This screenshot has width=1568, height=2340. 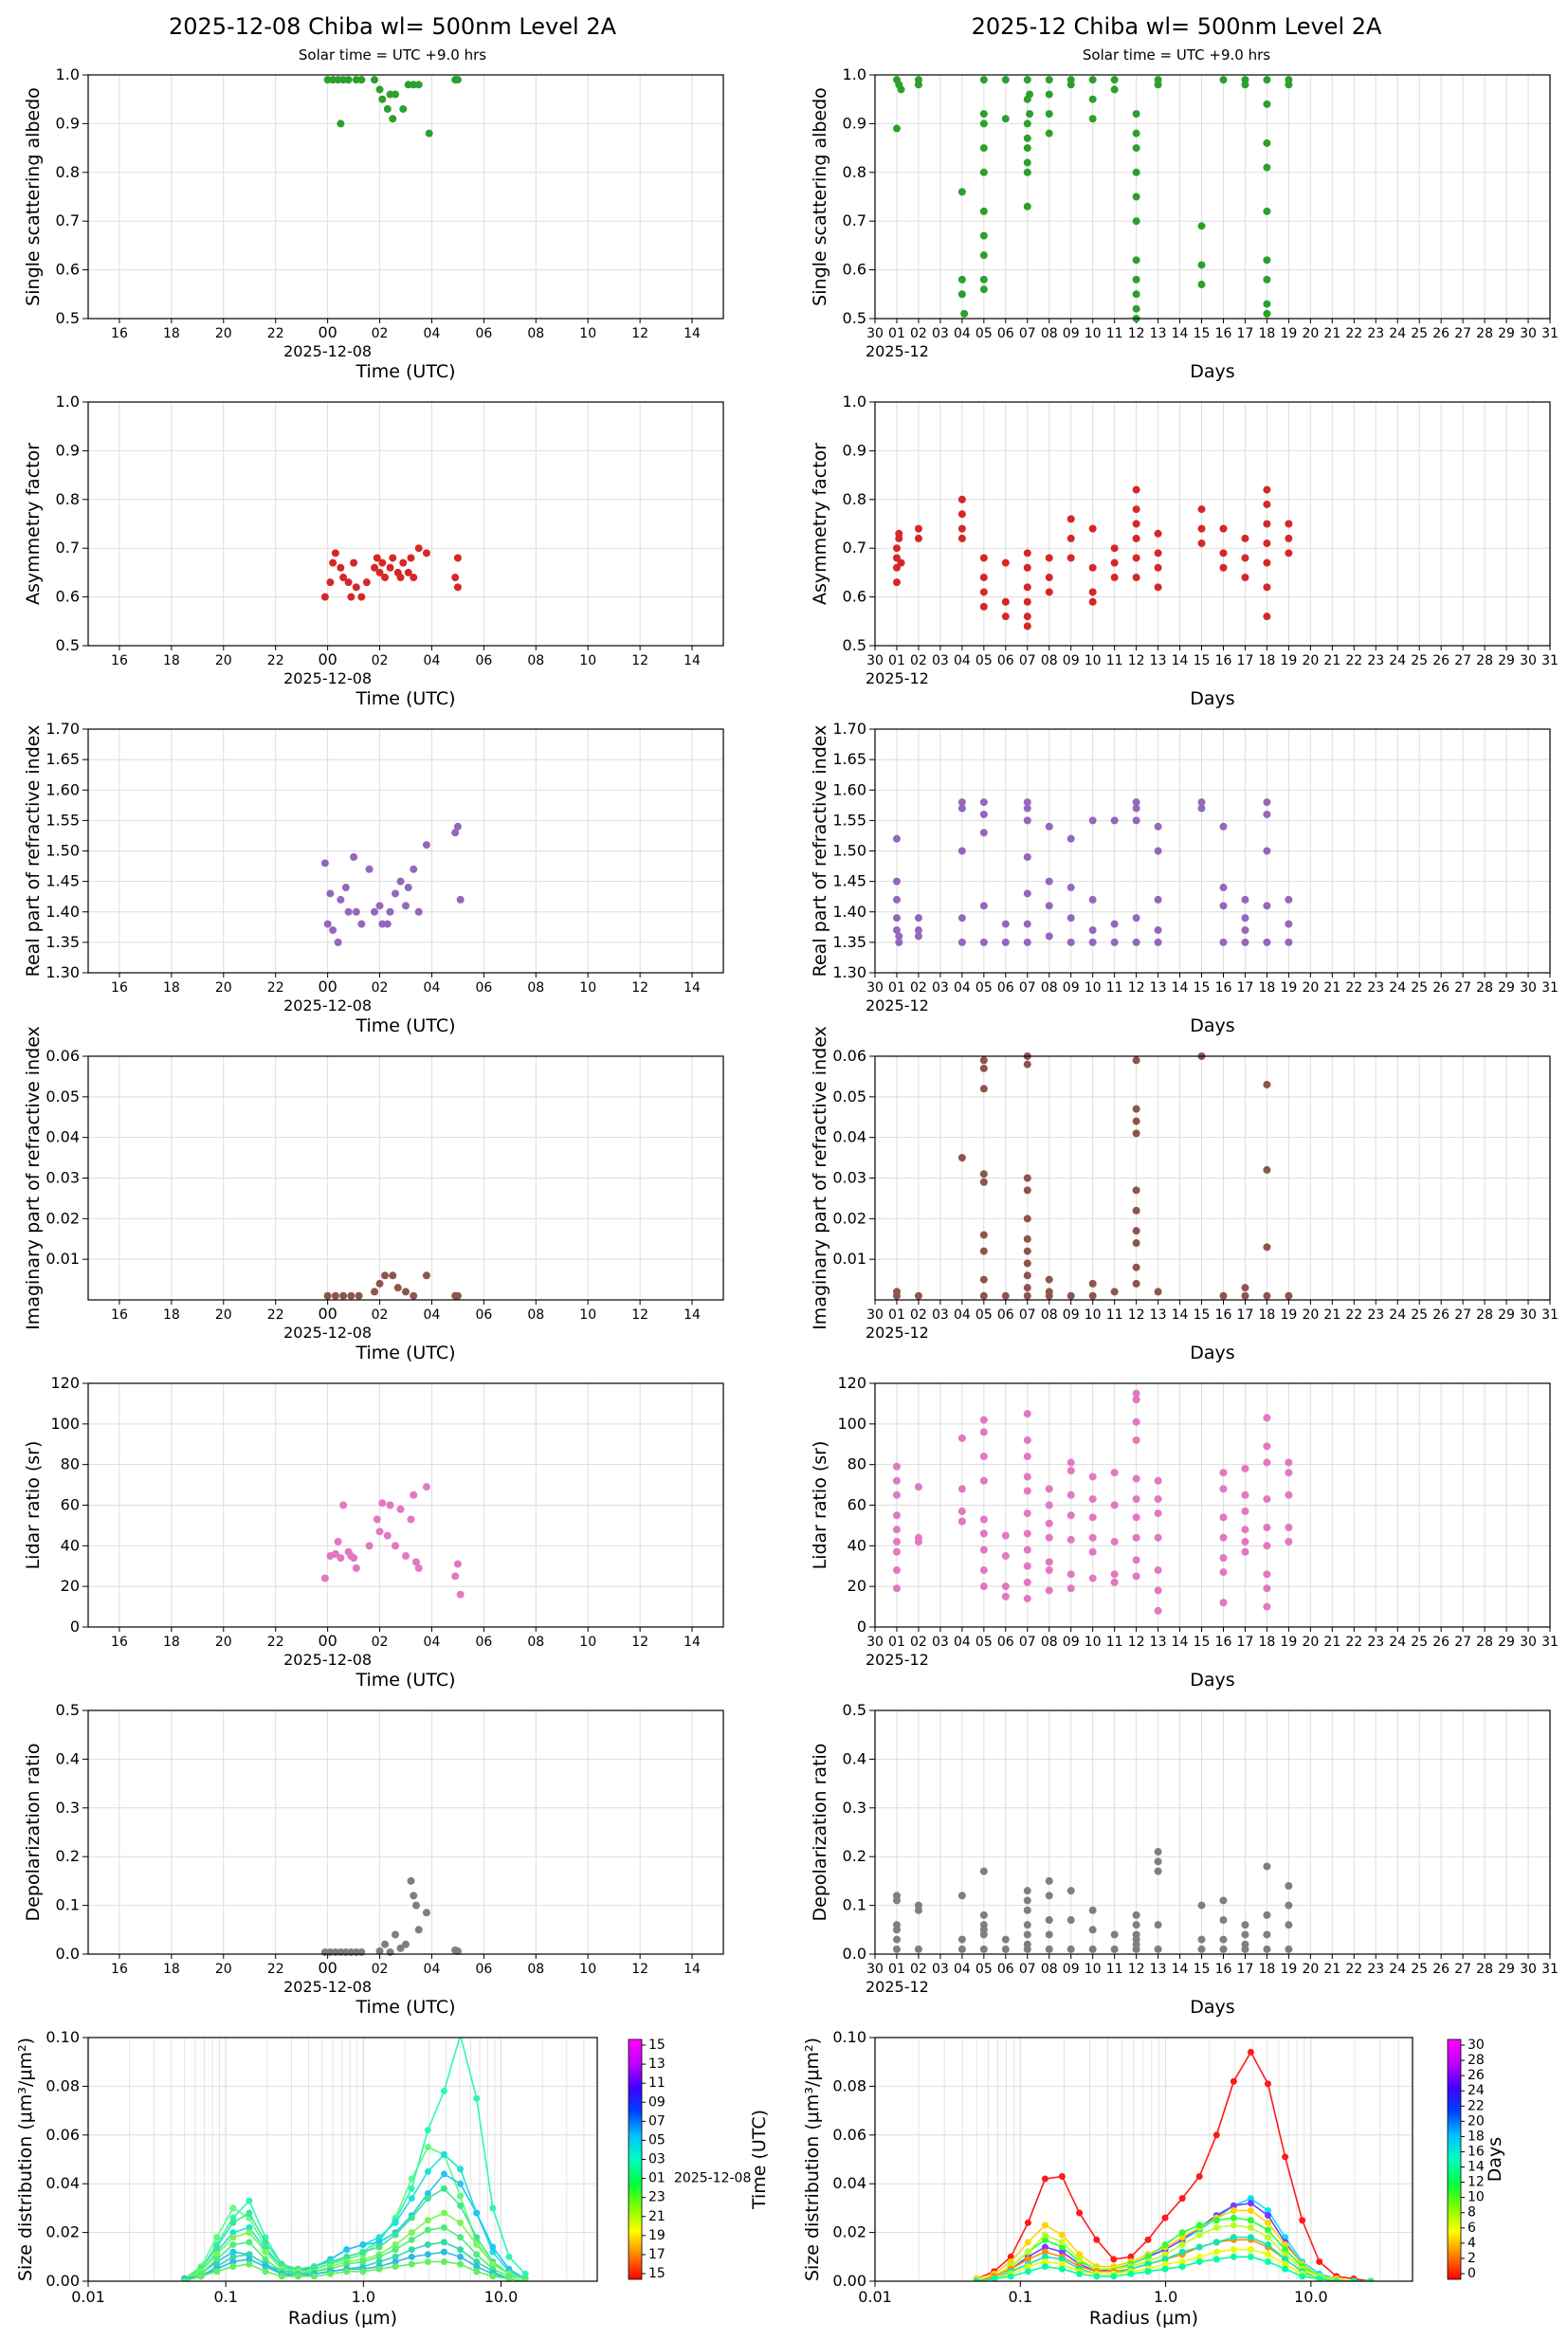 What do you see at coordinates (63, 759) in the screenshot?
I see `left-real-ytick-label: 1.65` at bounding box center [63, 759].